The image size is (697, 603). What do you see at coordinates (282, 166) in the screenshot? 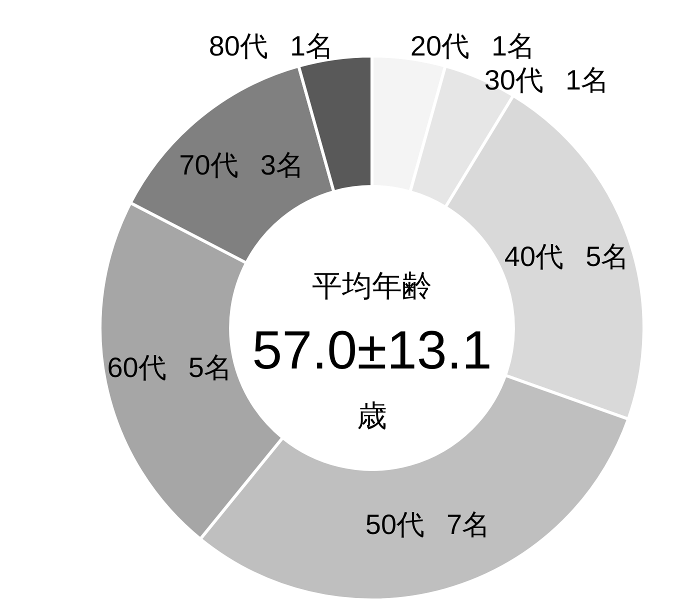
I see `data-label: 3名` at bounding box center [282, 166].